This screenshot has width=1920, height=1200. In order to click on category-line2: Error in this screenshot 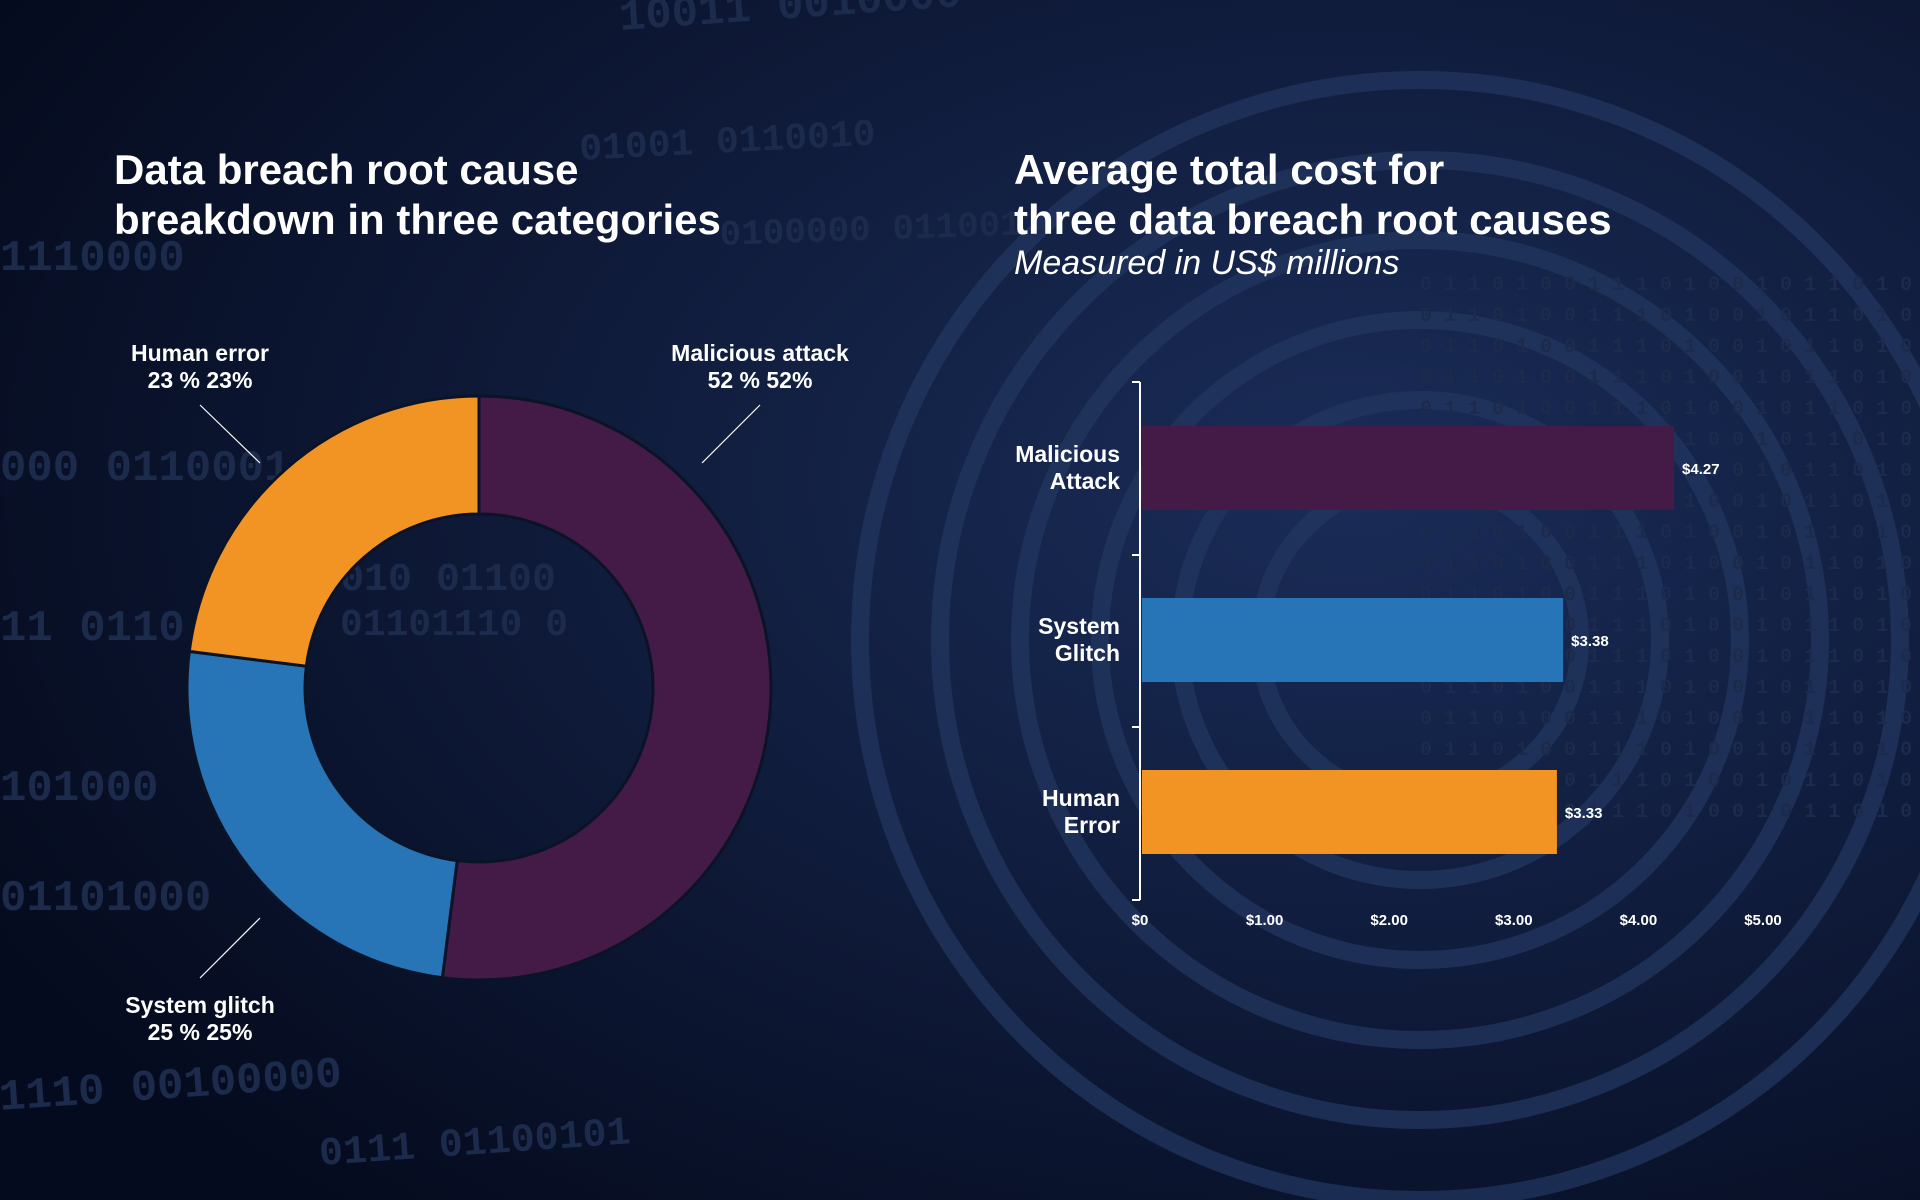, I will do `click(1091, 825)`.